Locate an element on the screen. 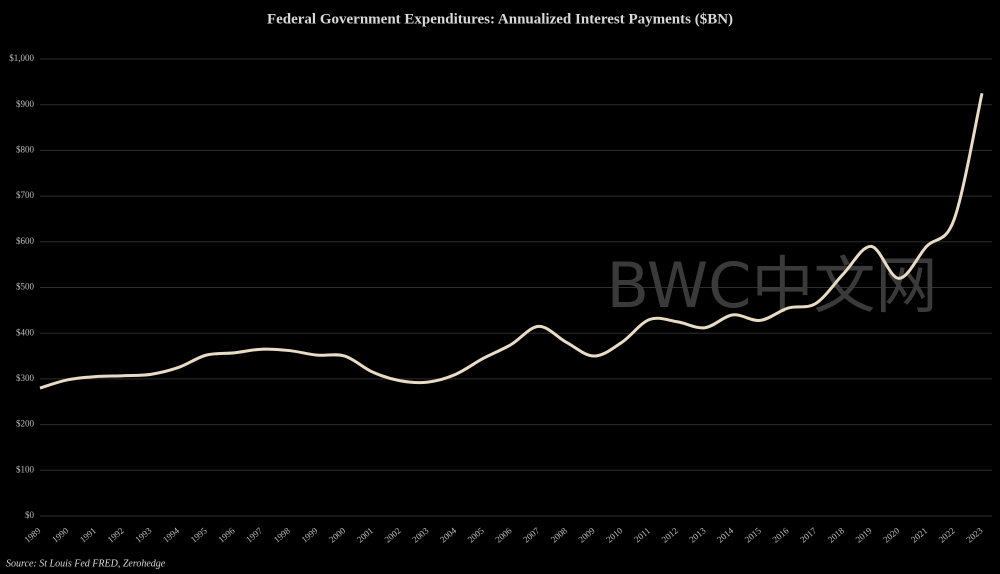 This screenshot has height=574, width=1000. x-tick-label: 2003 is located at coordinates (420, 535).